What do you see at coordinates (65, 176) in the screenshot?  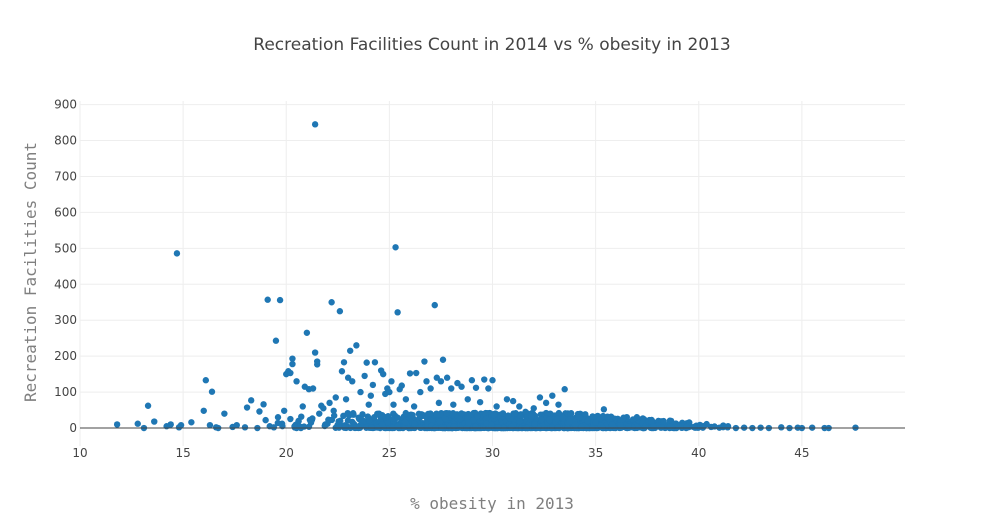 I see `y-tick-label: 700` at bounding box center [65, 176].